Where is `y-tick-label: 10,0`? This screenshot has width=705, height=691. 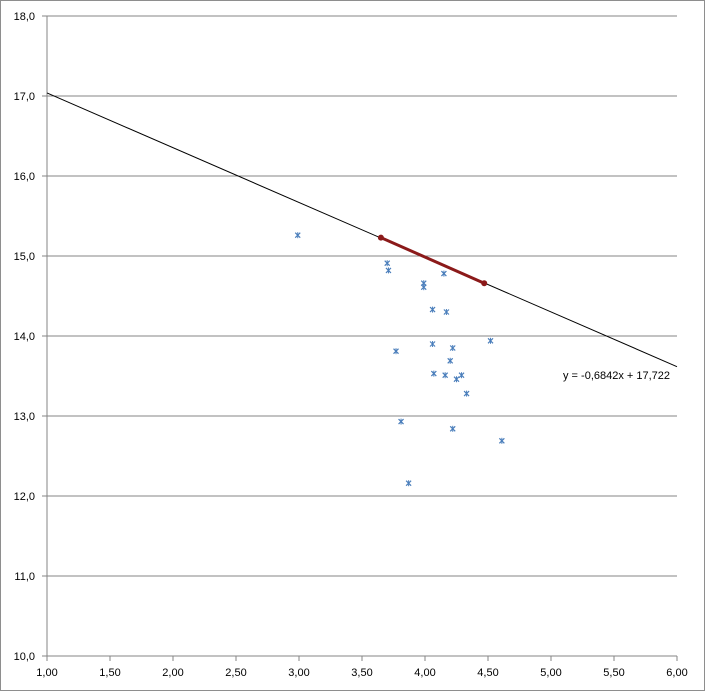 y-tick-label: 10,0 is located at coordinates (24, 657).